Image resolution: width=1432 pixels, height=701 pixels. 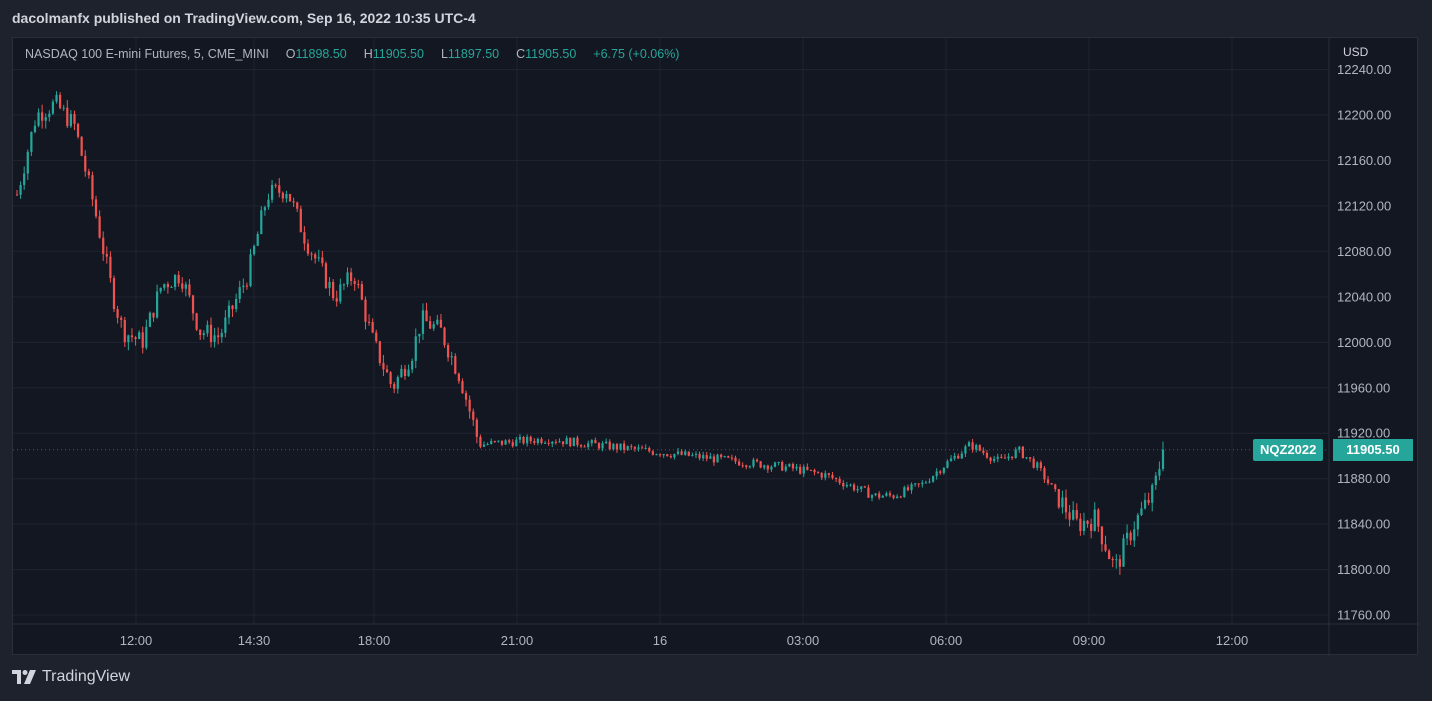 What do you see at coordinates (1089, 640) in the screenshot?
I see `time-tick-label: 09:00` at bounding box center [1089, 640].